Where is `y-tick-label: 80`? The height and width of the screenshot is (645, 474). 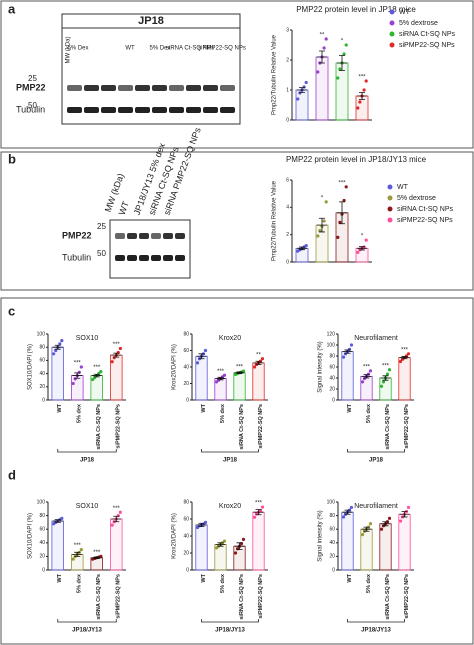 y-tick-label: 80 is located at coordinates (186, 502).